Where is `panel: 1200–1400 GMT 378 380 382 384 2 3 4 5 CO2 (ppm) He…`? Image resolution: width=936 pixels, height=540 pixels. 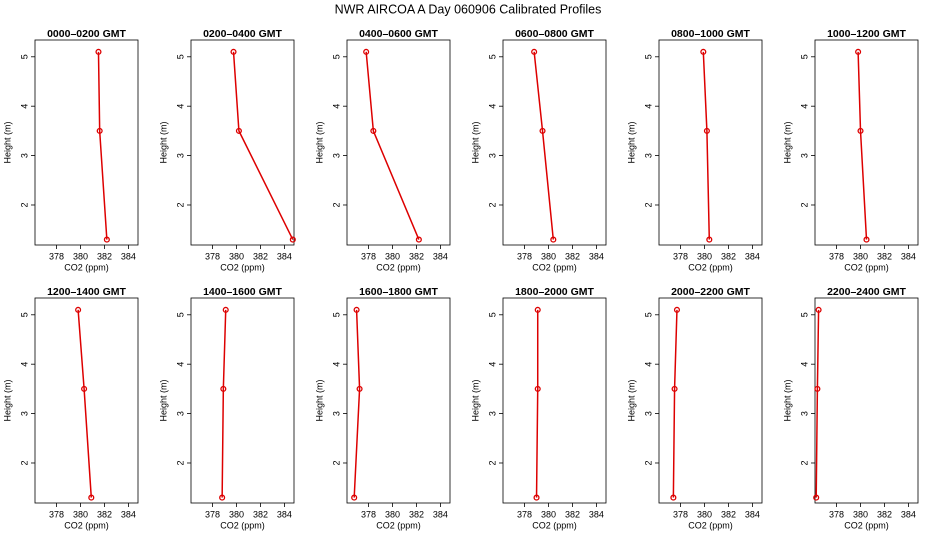 panel: 1200–1400 GMT 378 380 382 384 2 3 4 5 CO2 (ppm) He… is located at coordinates (70, 408).